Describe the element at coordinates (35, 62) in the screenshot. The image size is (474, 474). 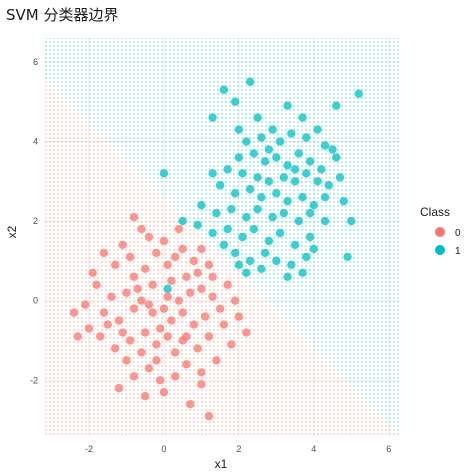
I see `y-tick-label: 6` at that location.